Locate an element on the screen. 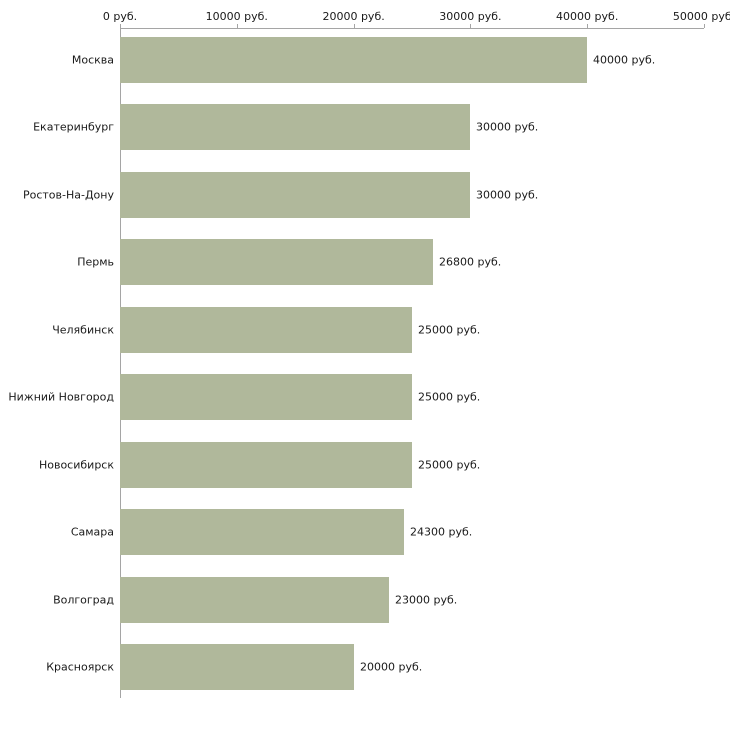 This screenshot has width=730, height=730. category-label: Челябинск is located at coordinates (83, 330).